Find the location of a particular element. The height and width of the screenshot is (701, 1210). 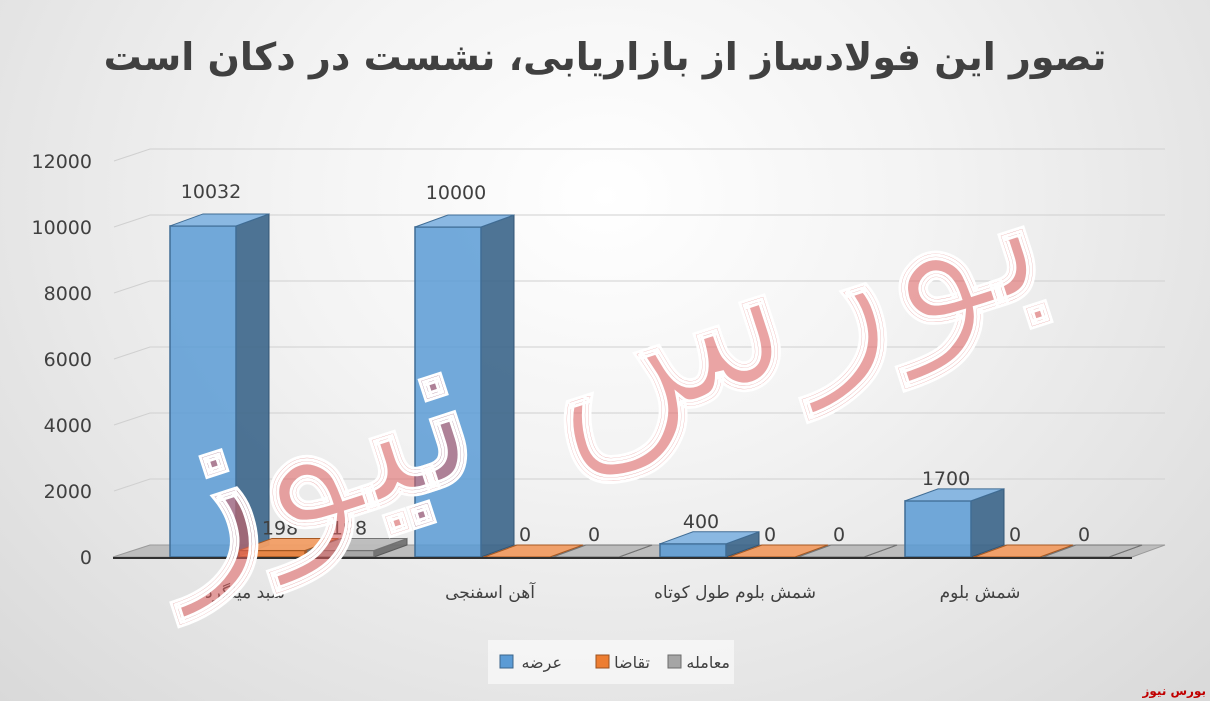

data-label: 10032 is located at coordinates (211, 192).